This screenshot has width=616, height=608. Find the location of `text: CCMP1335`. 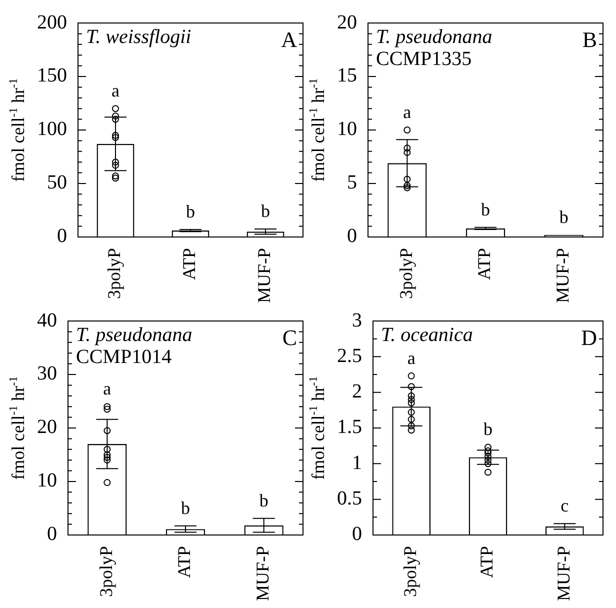

text: CCMP1335 is located at coordinates (424, 59).